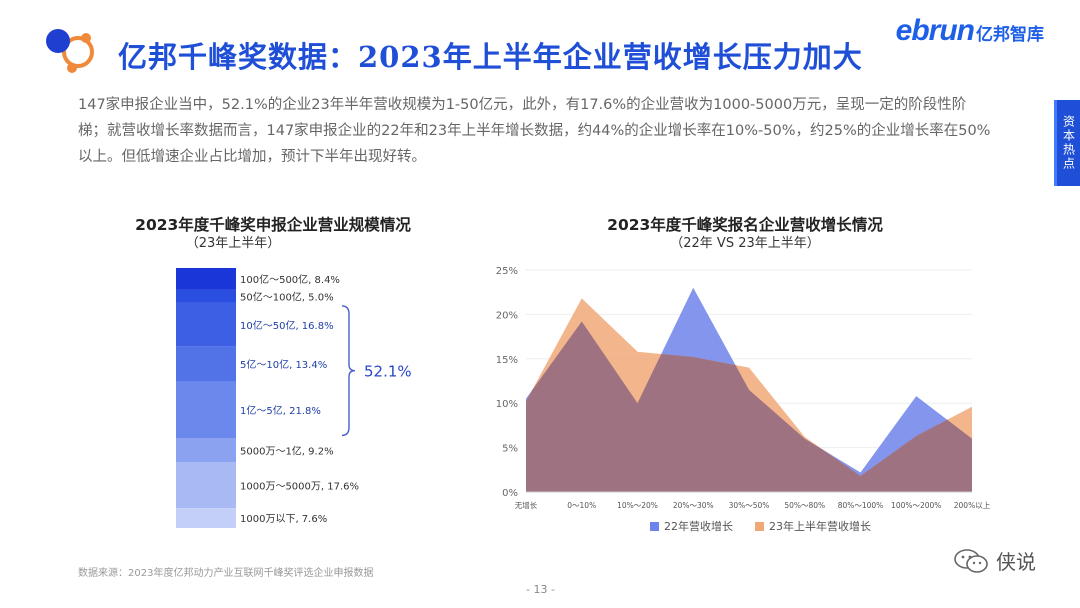  What do you see at coordinates (971, 560) in the screenshot?
I see `wechat-icon` at bounding box center [971, 560].